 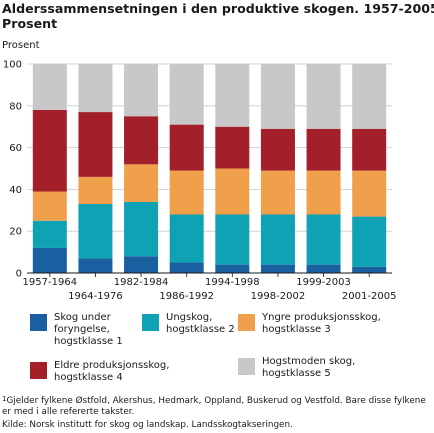 I want to click on legend-item-hogstklasse-4: Eldre produksjonsskog, hogstklasse 4, so click(x=125, y=375).